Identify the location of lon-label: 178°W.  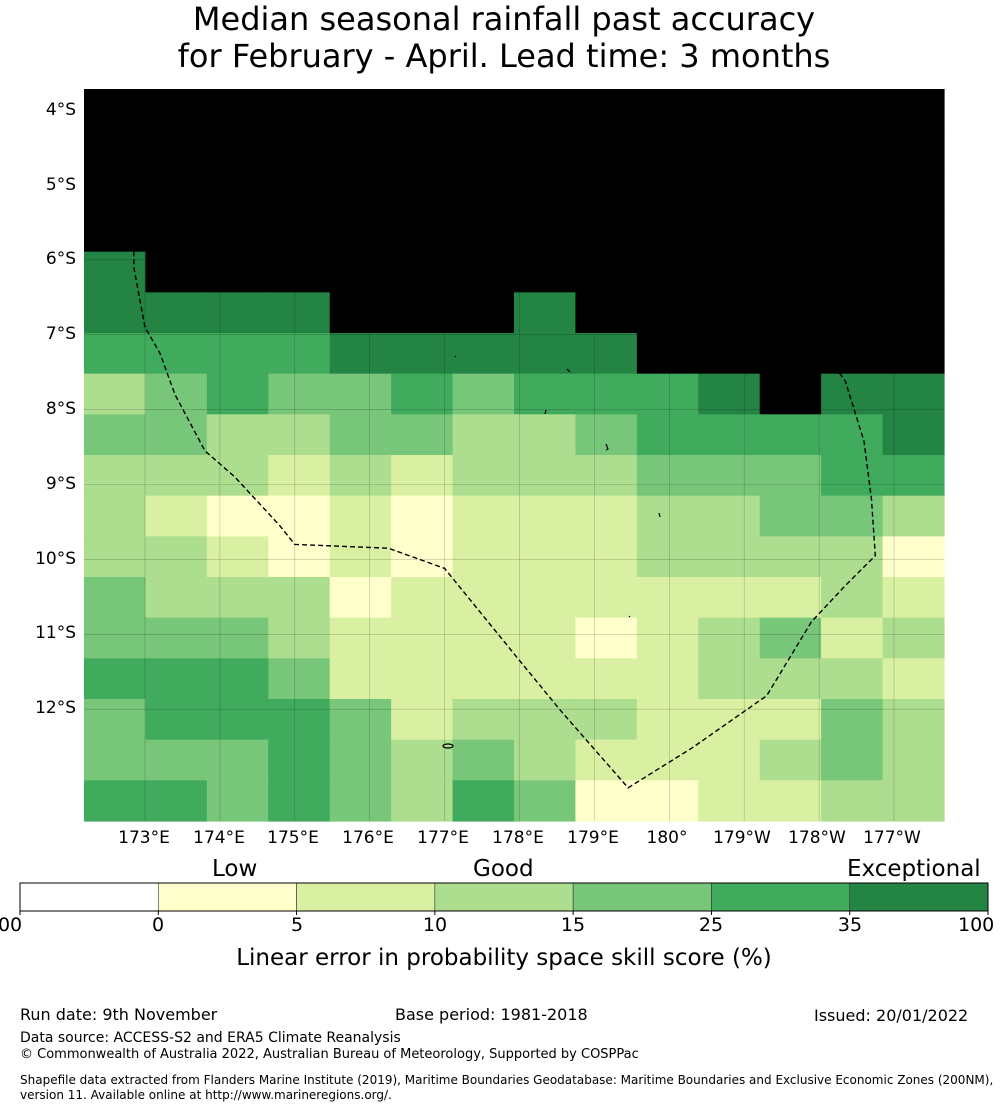
(817, 838).